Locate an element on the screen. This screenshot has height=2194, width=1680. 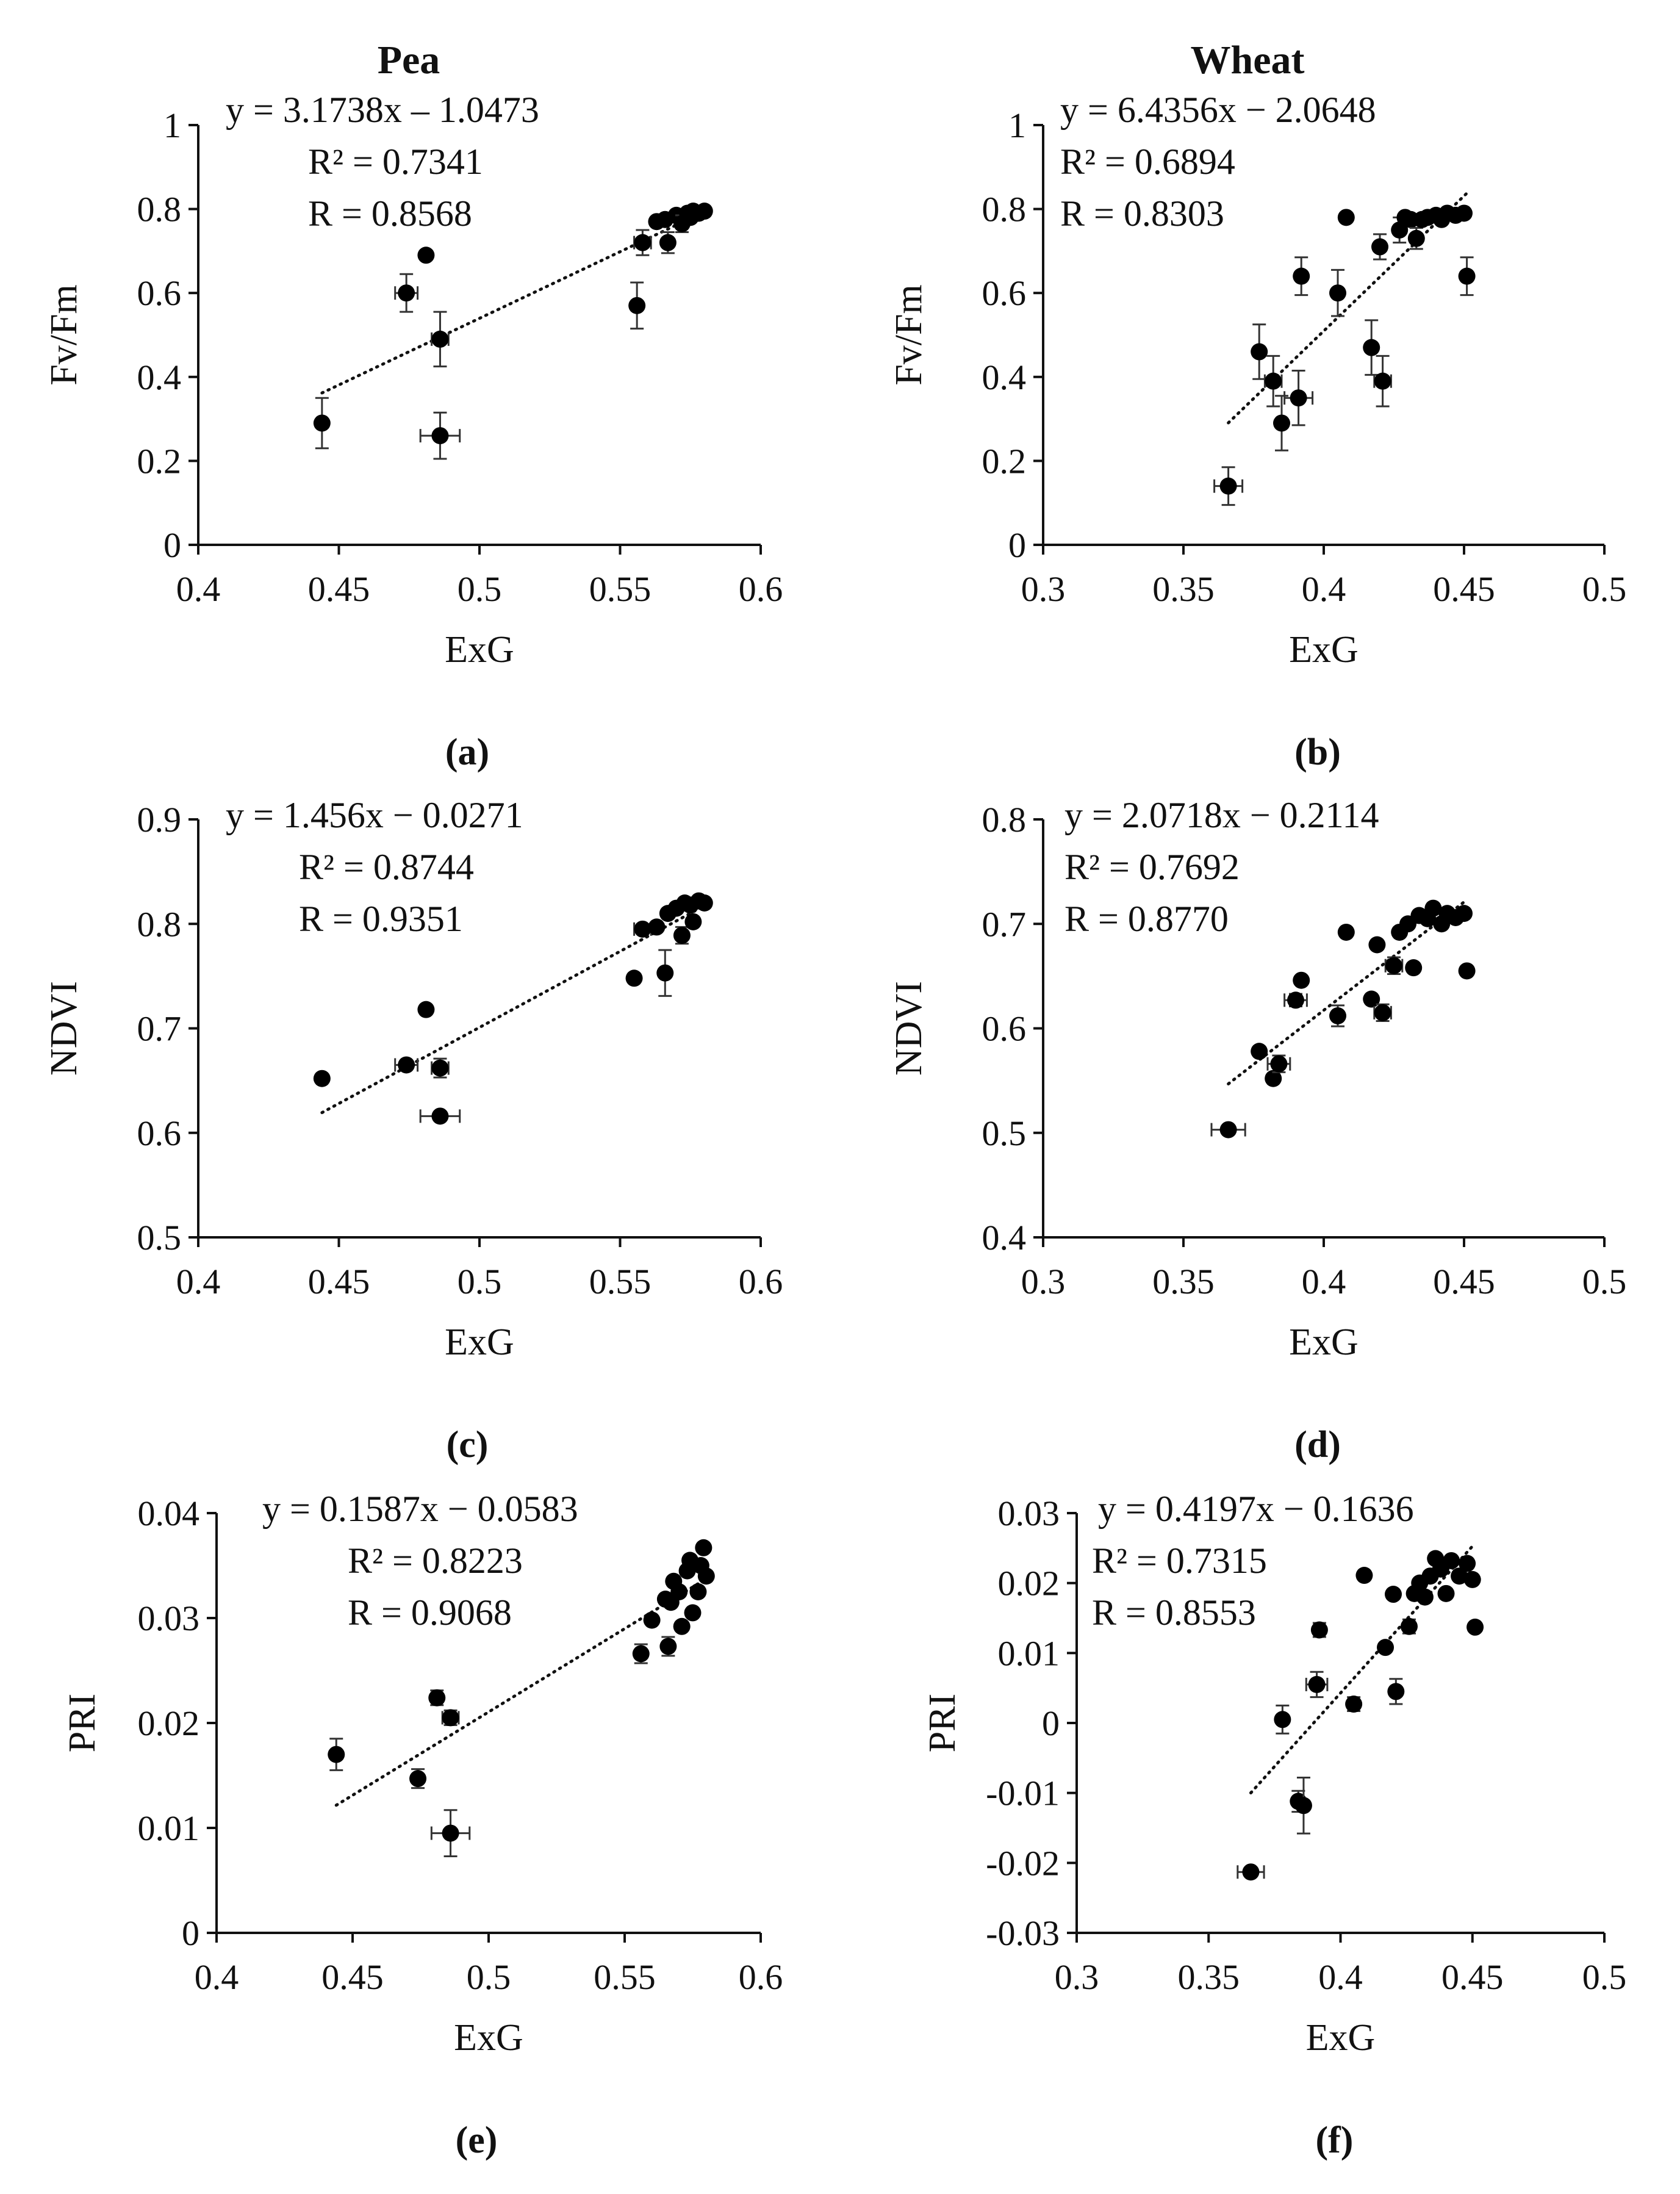
r-squared-label: R² = 0.7341 is located at coordinates (395, 162).